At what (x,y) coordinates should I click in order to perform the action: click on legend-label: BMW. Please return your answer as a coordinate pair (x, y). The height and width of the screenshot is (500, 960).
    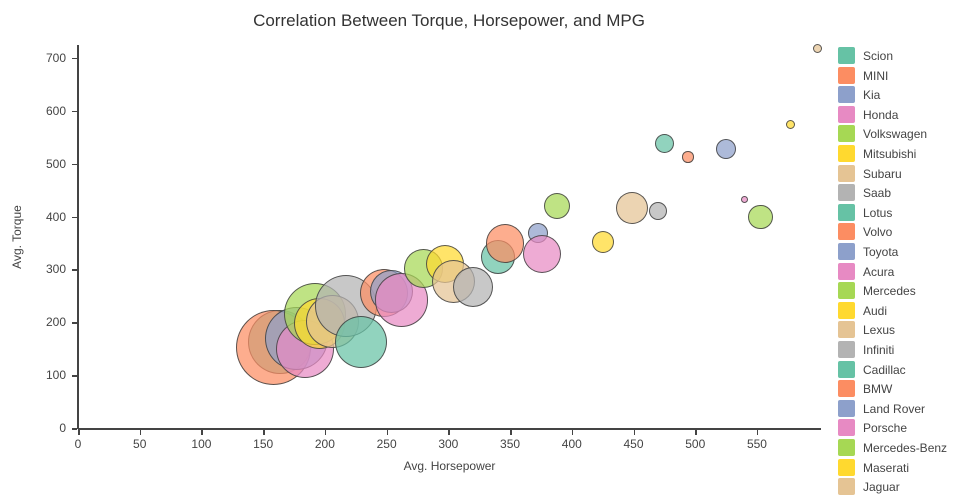
    Looking at the image, I should click on (878, 389).